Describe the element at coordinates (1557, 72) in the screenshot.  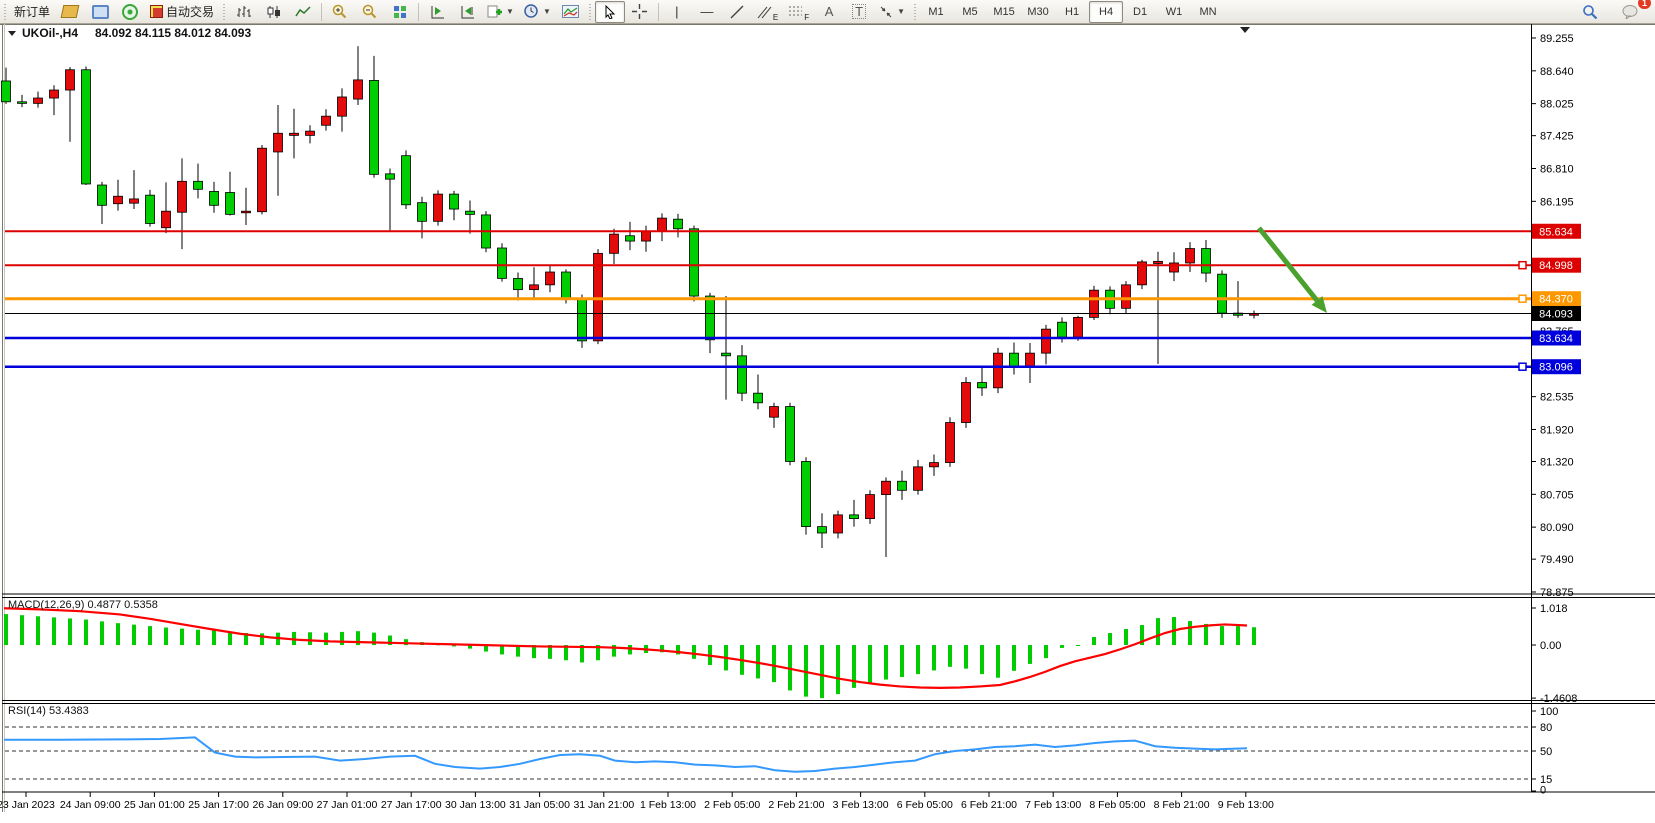
I see `price-tick-label: 88.640` at that location.